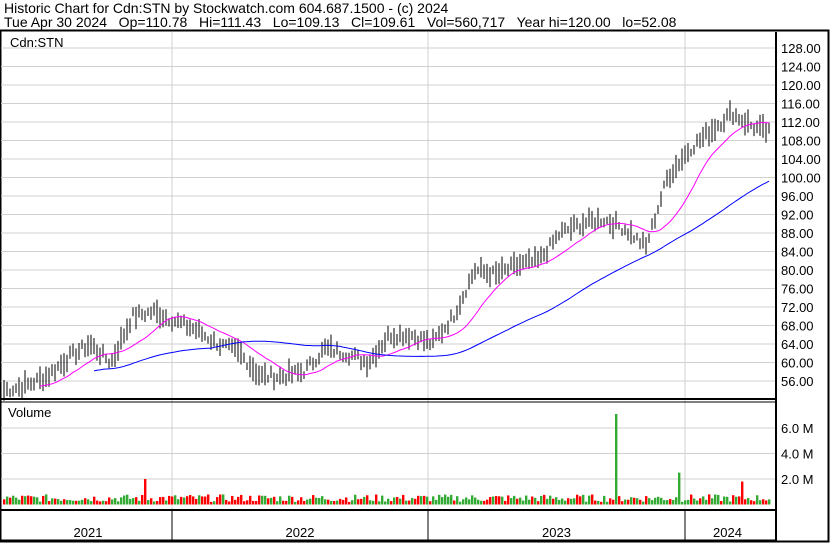  Describe the element at coordinates (800, 122) in the screenshot. I see `price-tick-label: 112.00` at that location.